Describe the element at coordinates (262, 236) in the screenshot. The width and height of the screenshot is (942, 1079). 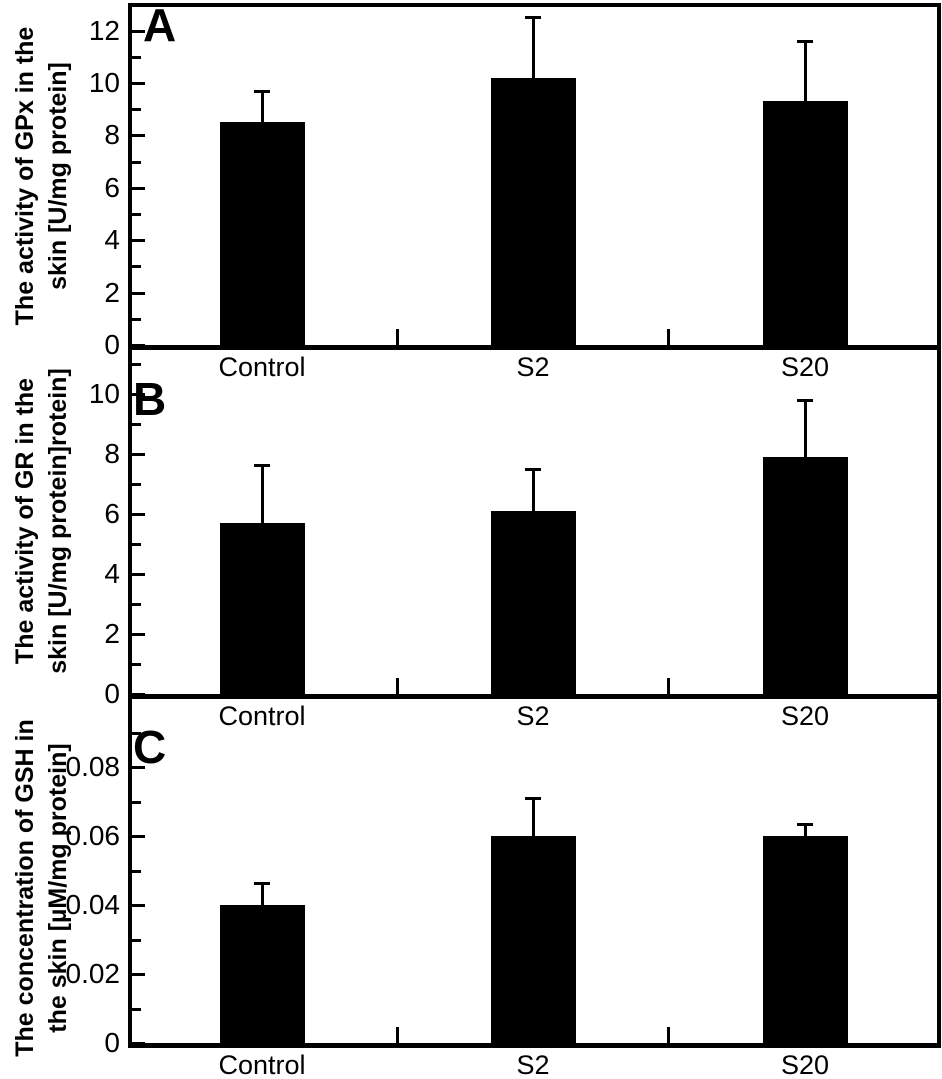
I see `bar-a-control` at that location.